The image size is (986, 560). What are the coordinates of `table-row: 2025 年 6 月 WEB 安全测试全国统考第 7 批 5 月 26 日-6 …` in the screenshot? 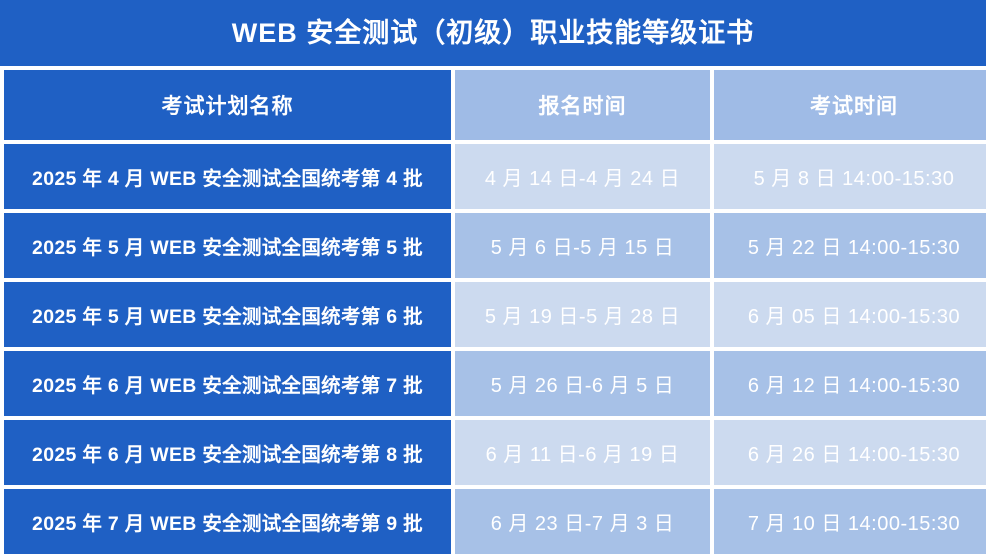 It's located at (495, 383).